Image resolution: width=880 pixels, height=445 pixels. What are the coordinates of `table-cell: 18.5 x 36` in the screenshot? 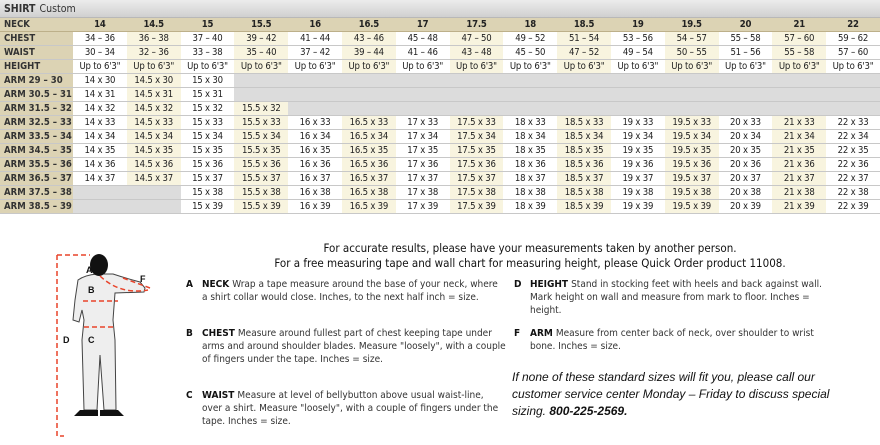 It's located at (584, 164).